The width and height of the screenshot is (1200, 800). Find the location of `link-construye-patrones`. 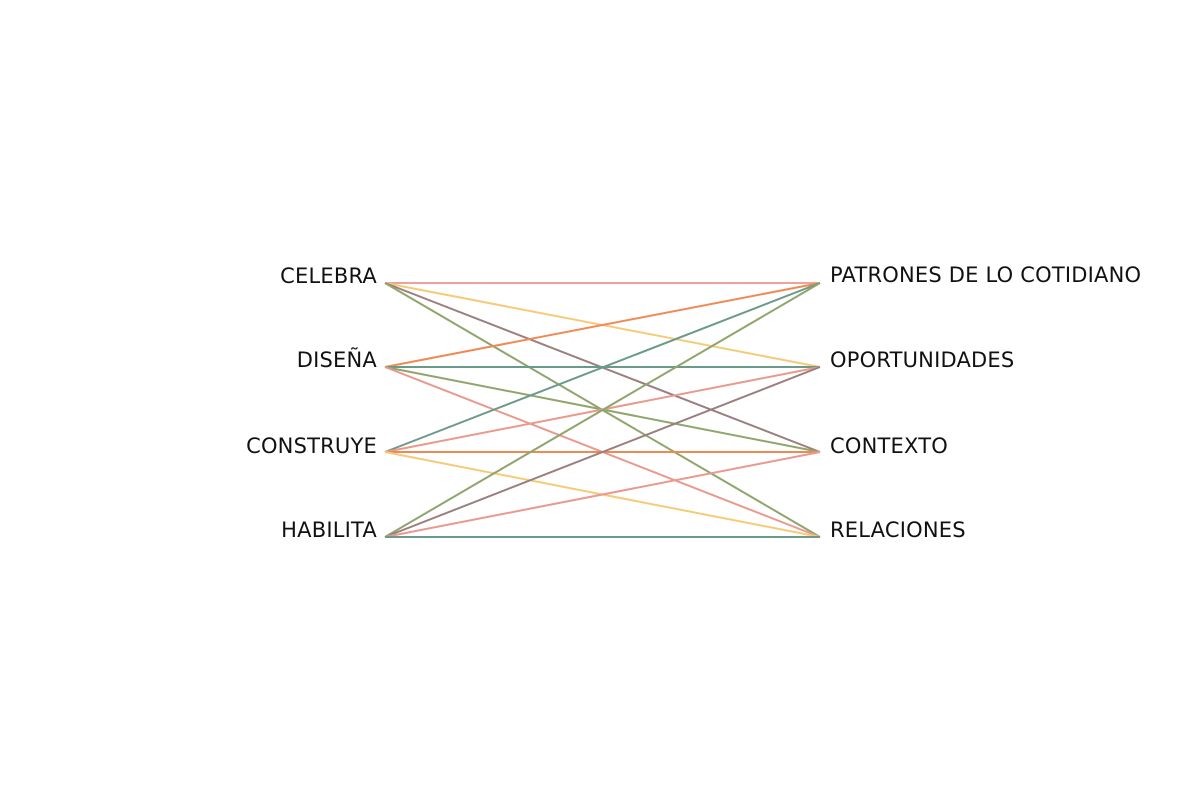

link-construye-patrones is located at coordinates (602, 367).